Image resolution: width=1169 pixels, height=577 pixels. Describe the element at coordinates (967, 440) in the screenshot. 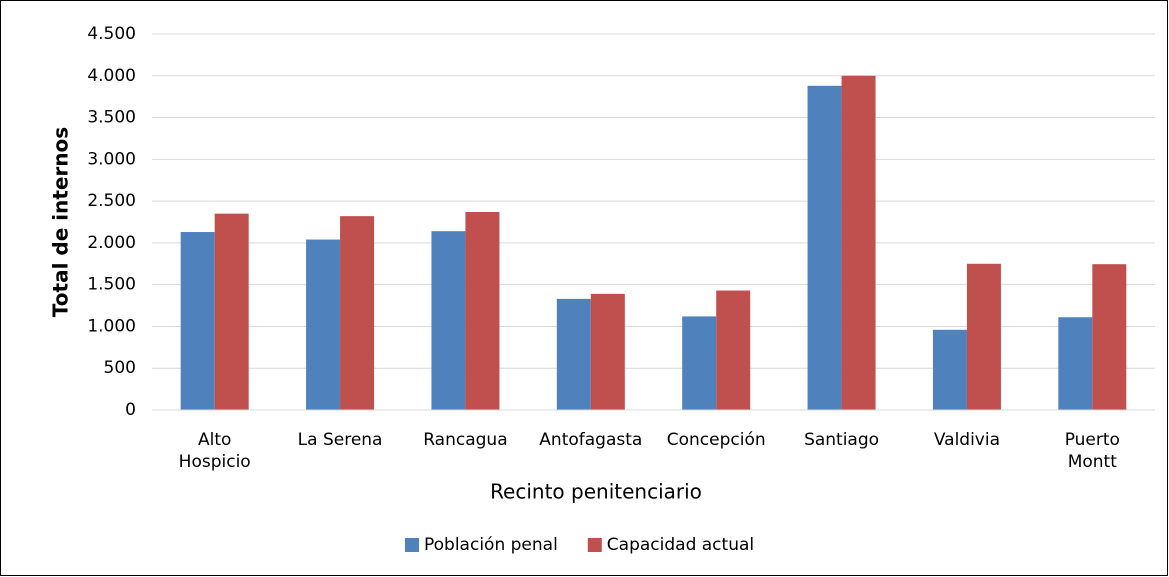

I see `x-tick-label: Valdivia` at that location.